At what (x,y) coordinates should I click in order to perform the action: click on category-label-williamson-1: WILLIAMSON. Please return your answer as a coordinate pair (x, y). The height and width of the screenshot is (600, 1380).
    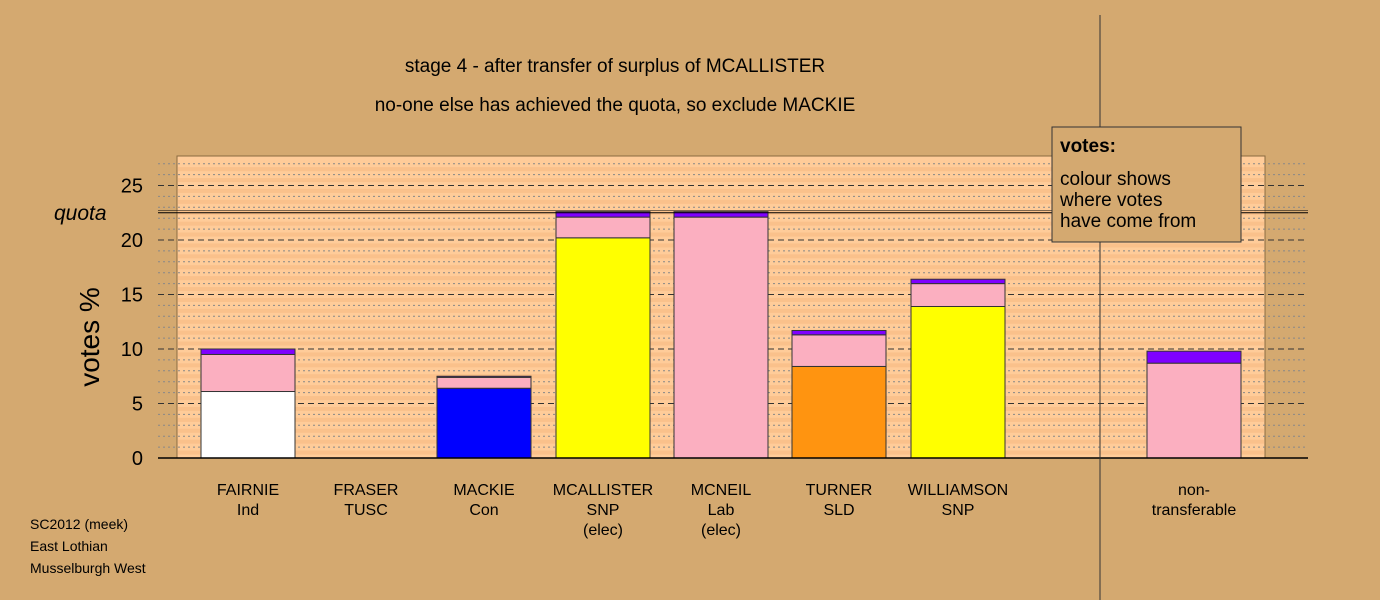
    Looking at the image, I should click on (958, 490).